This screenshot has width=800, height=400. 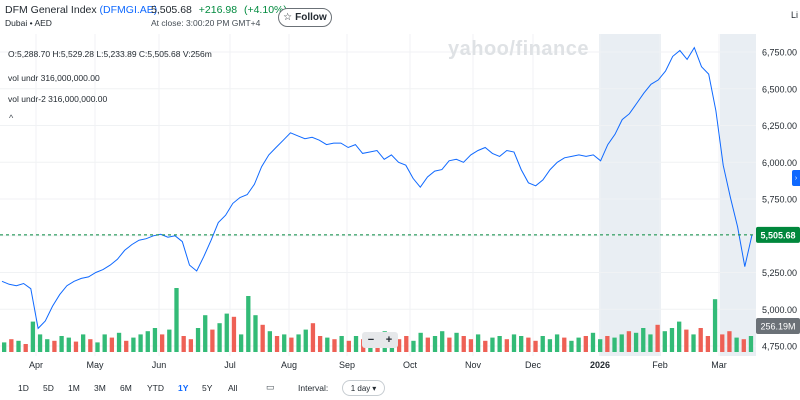 What do you see at coordinates (183, 388) in the screenshot?
I see `range-1y: 1Y` at bounding box center [183, 388].